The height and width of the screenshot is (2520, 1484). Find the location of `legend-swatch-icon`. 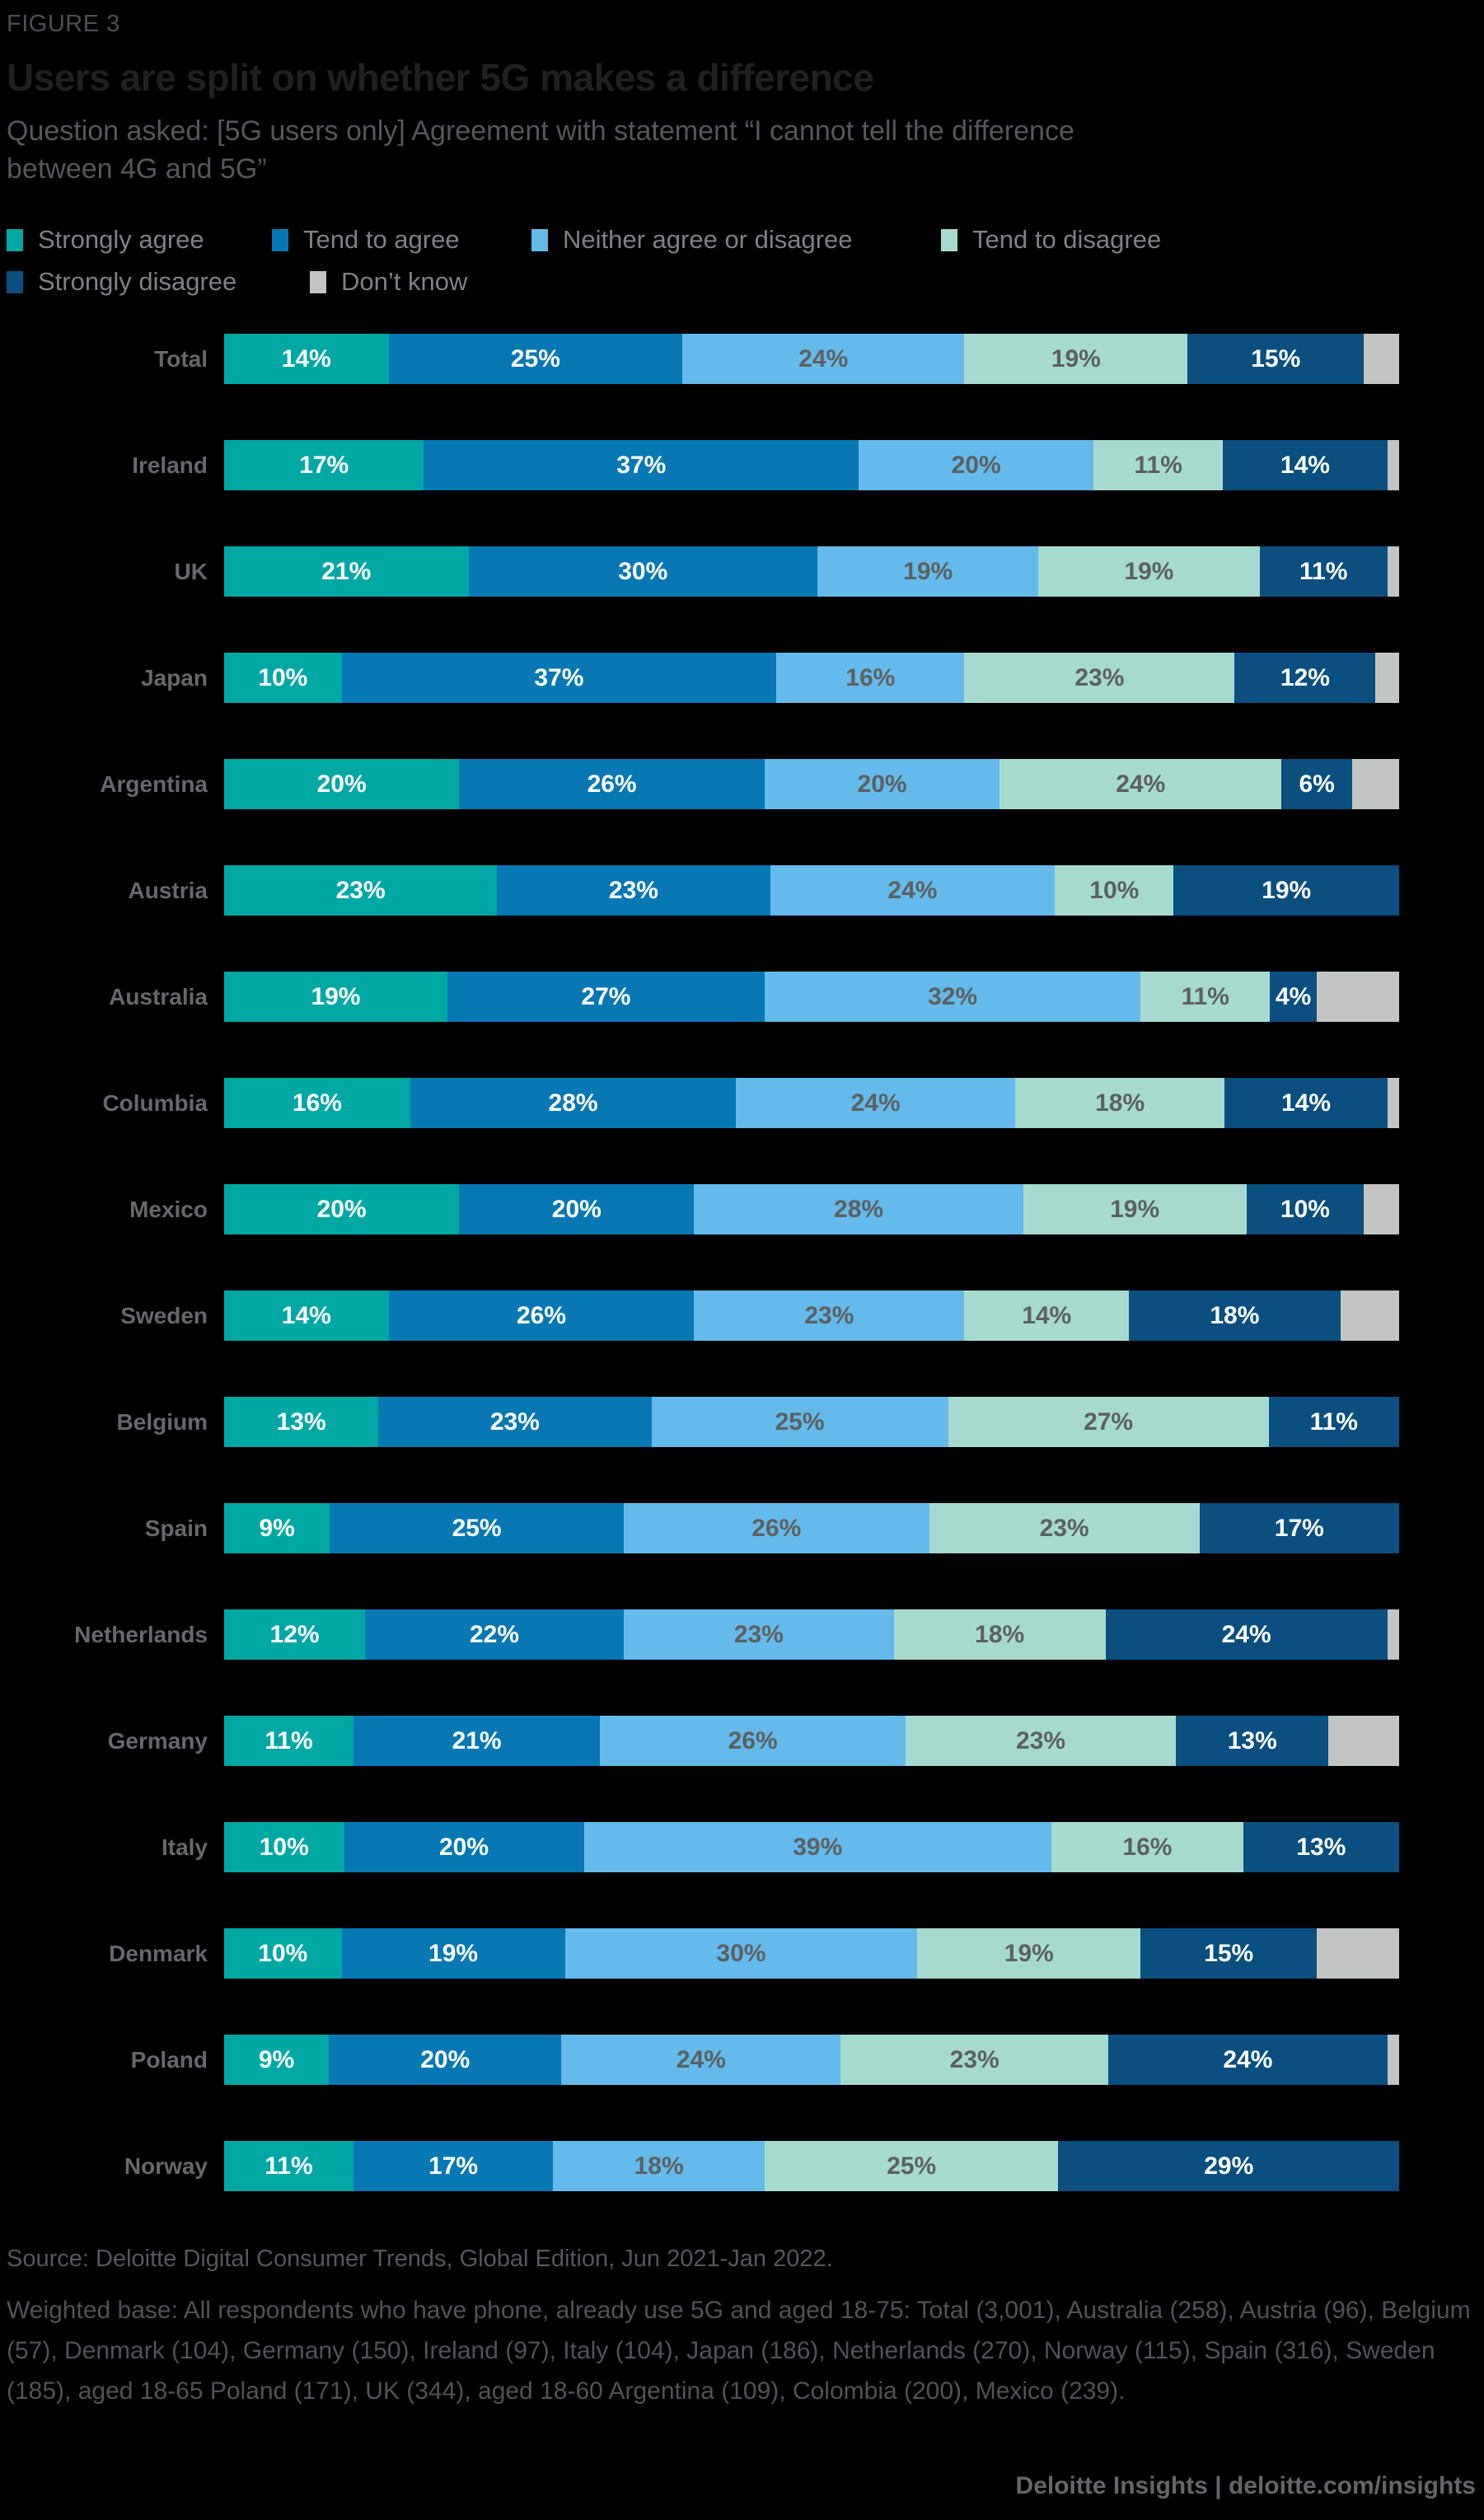

legend-swatch-icon is located at coordinates (540, 239).